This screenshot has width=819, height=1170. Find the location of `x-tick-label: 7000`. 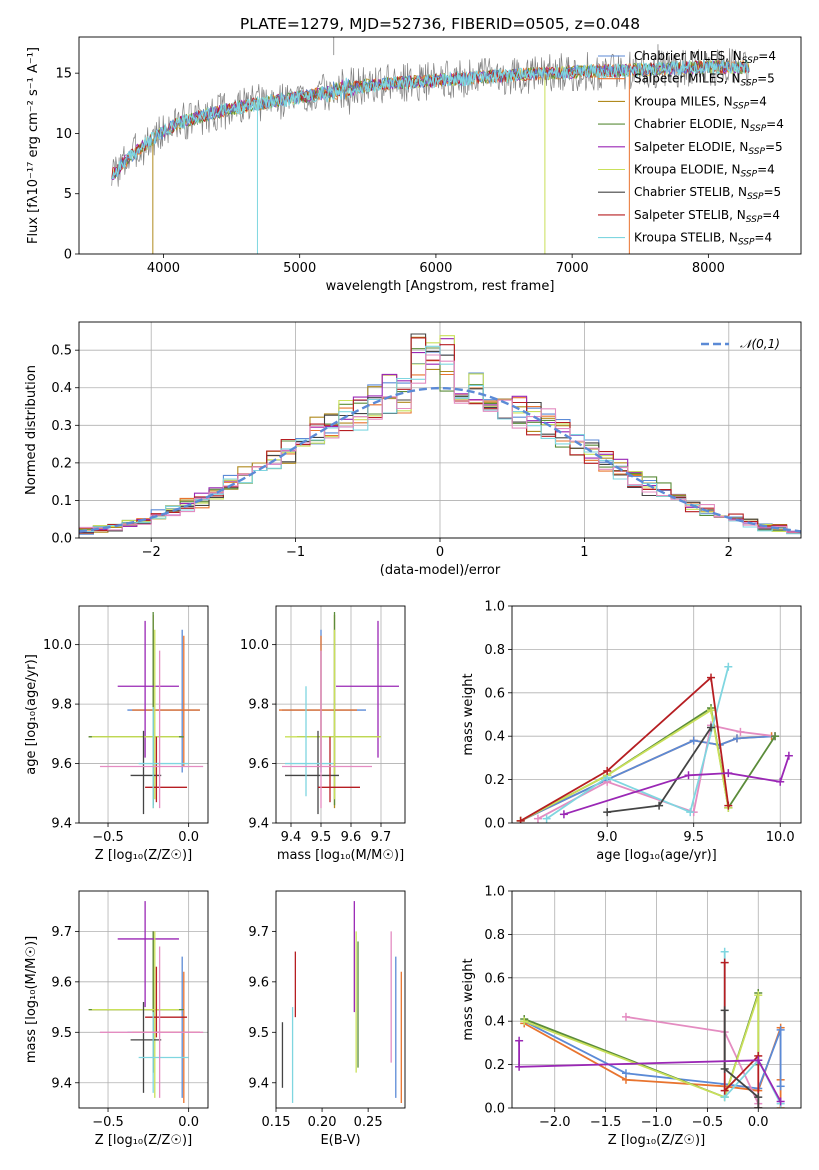

x-tick-label: 7000 is located at coordinates (572, 268).